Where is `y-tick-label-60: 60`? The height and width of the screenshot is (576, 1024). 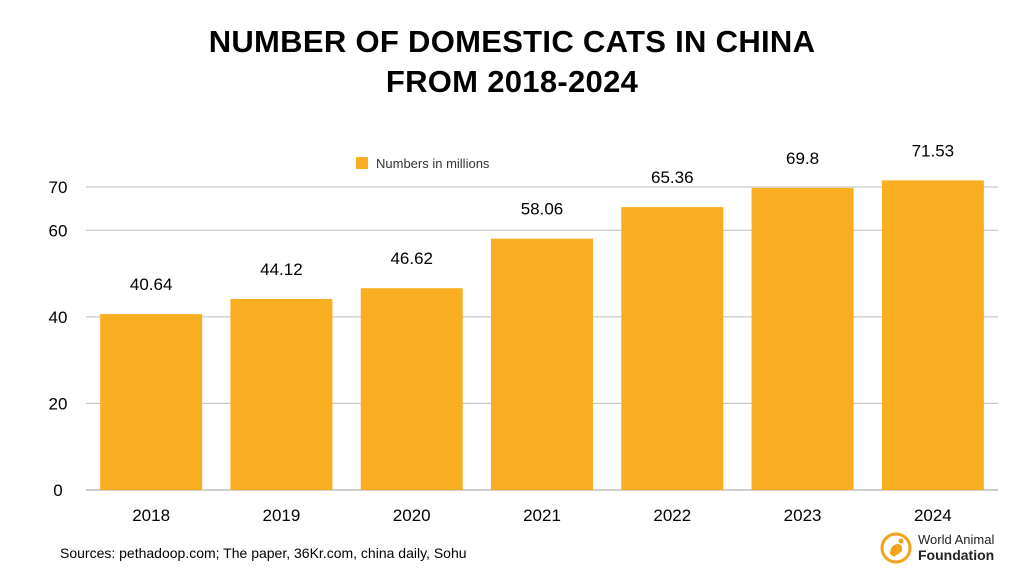 y-tick-label-60: 60 is located at coordinates (58, 230).